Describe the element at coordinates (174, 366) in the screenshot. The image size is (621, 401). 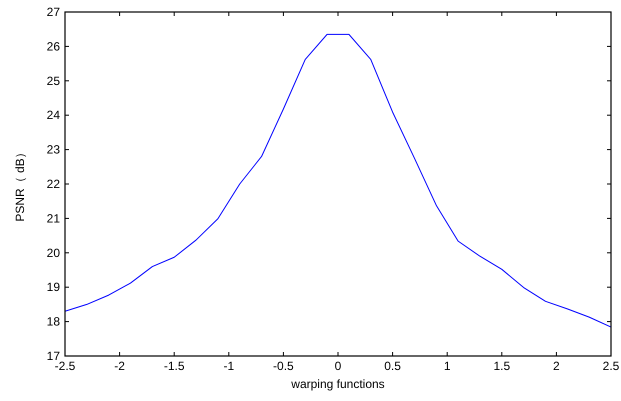
I see `x-tick-label: -1.5` at that location.